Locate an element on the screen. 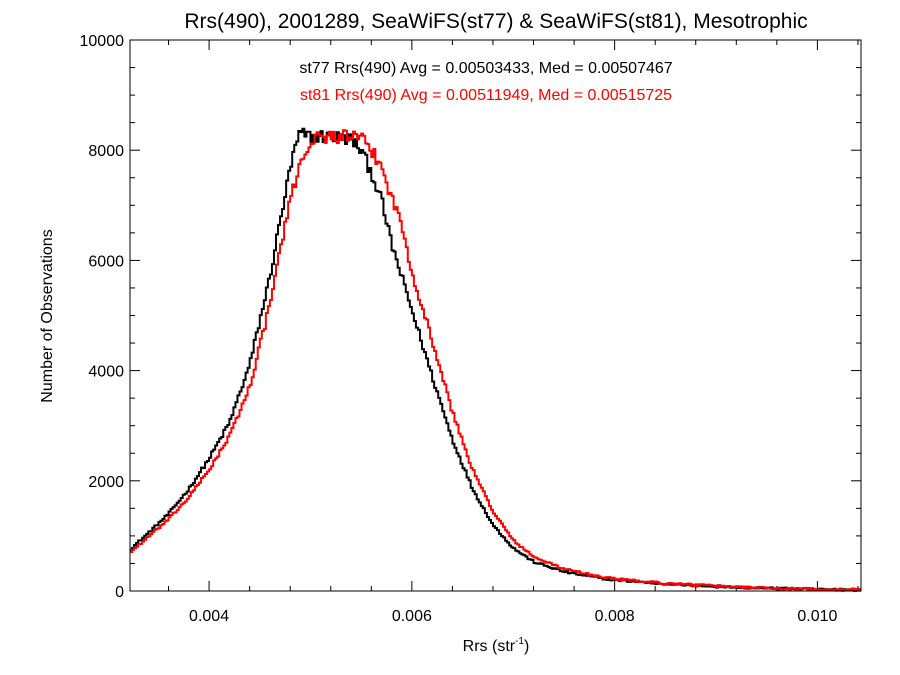  y-tick-label: 10000 is located at coordinates (102, 41).